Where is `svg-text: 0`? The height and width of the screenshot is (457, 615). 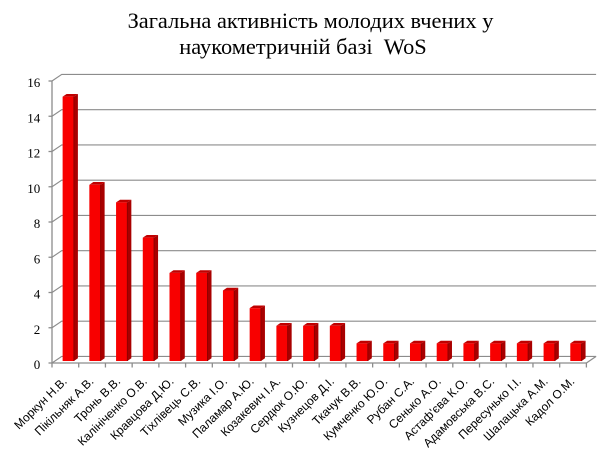 svg-text: 0 is located at coordinates (37, 364).